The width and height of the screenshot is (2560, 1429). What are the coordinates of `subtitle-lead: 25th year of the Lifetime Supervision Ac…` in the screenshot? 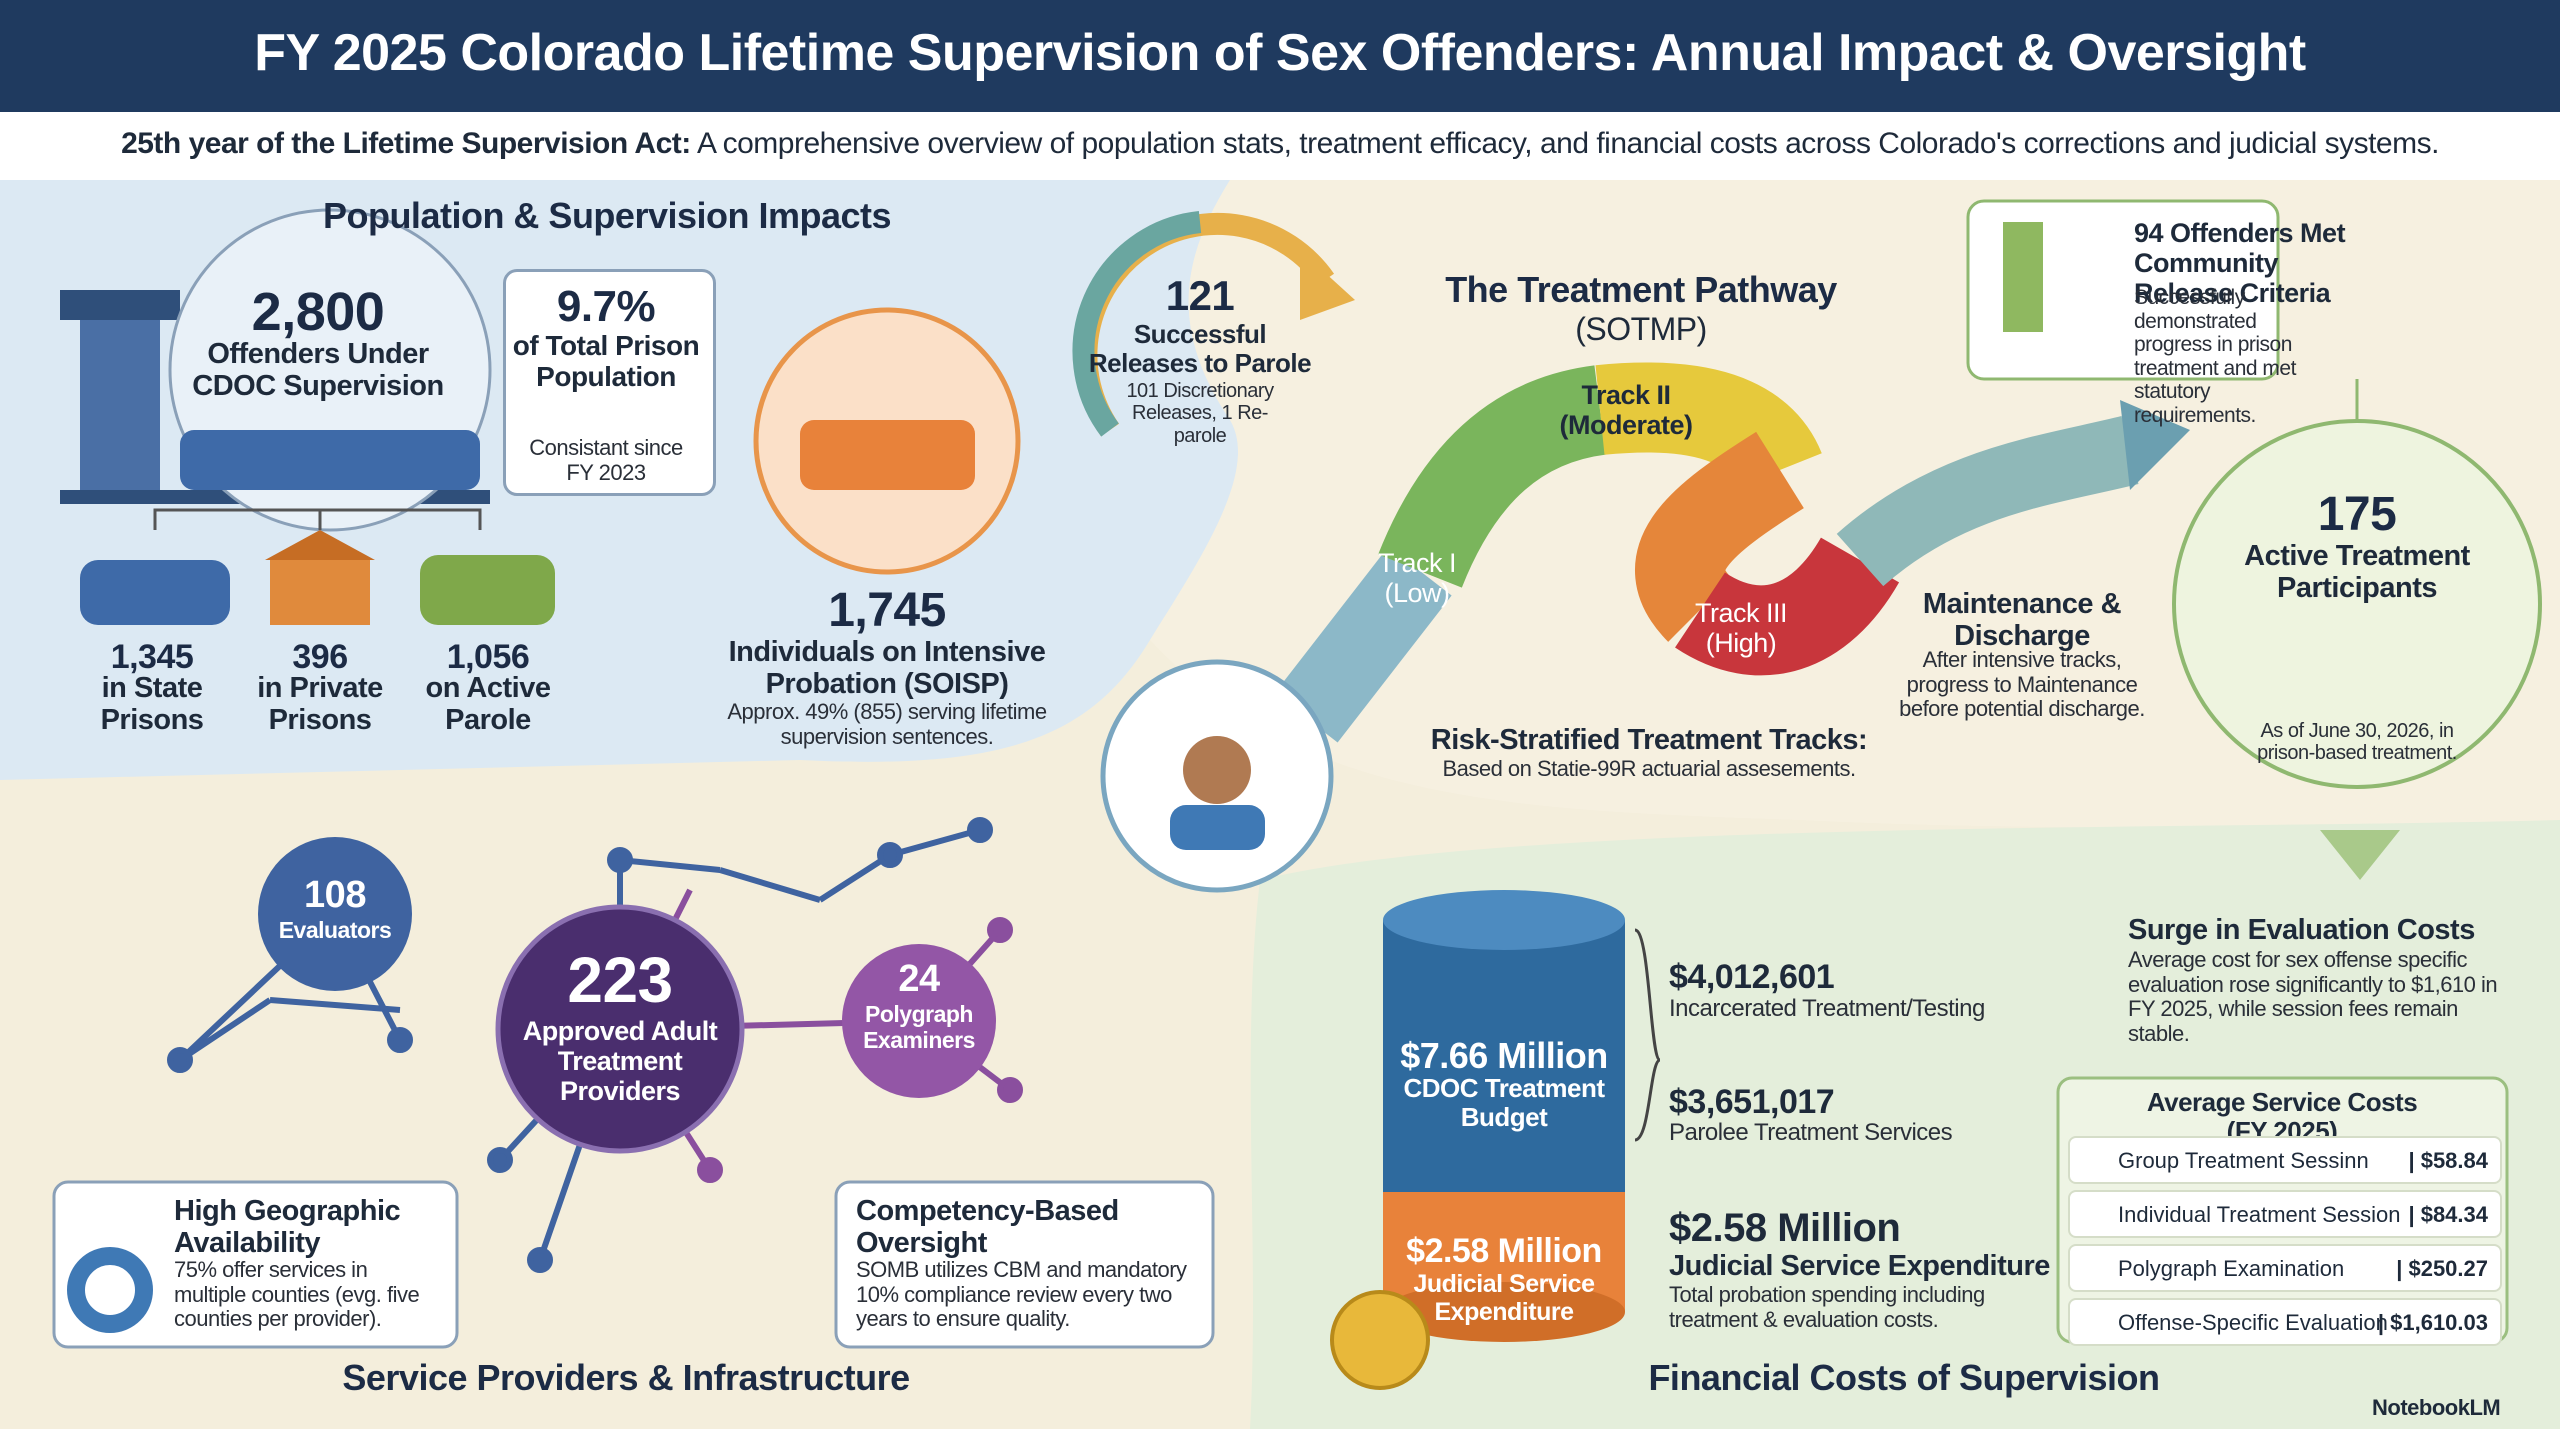 It's located at (406, 143).